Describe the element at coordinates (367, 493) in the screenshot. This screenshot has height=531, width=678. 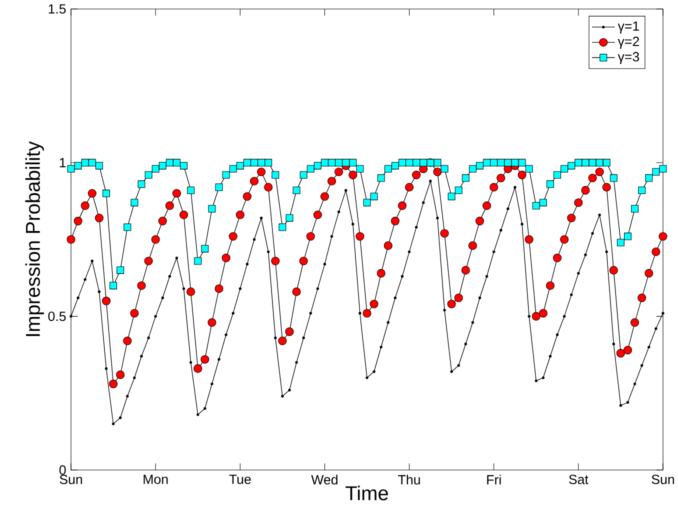
I see `x-axis-title: Time` at that location.